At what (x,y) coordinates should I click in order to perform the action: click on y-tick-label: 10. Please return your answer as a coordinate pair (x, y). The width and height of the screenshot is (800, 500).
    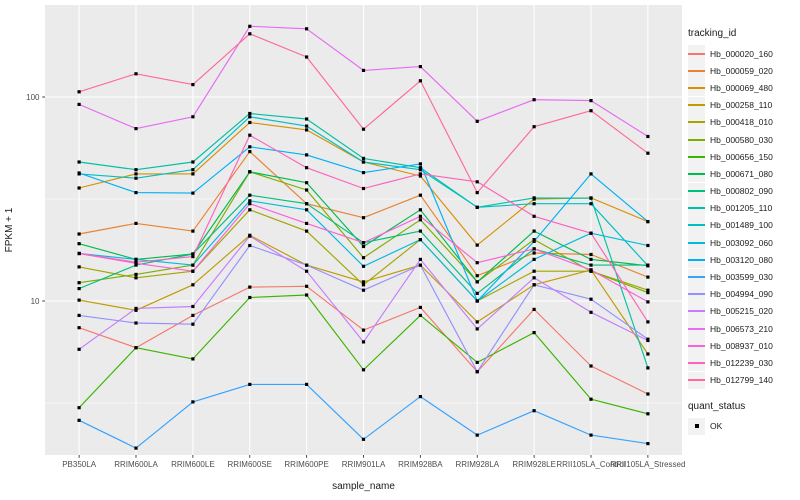
    Looking at the image, I should click on (35, 301).